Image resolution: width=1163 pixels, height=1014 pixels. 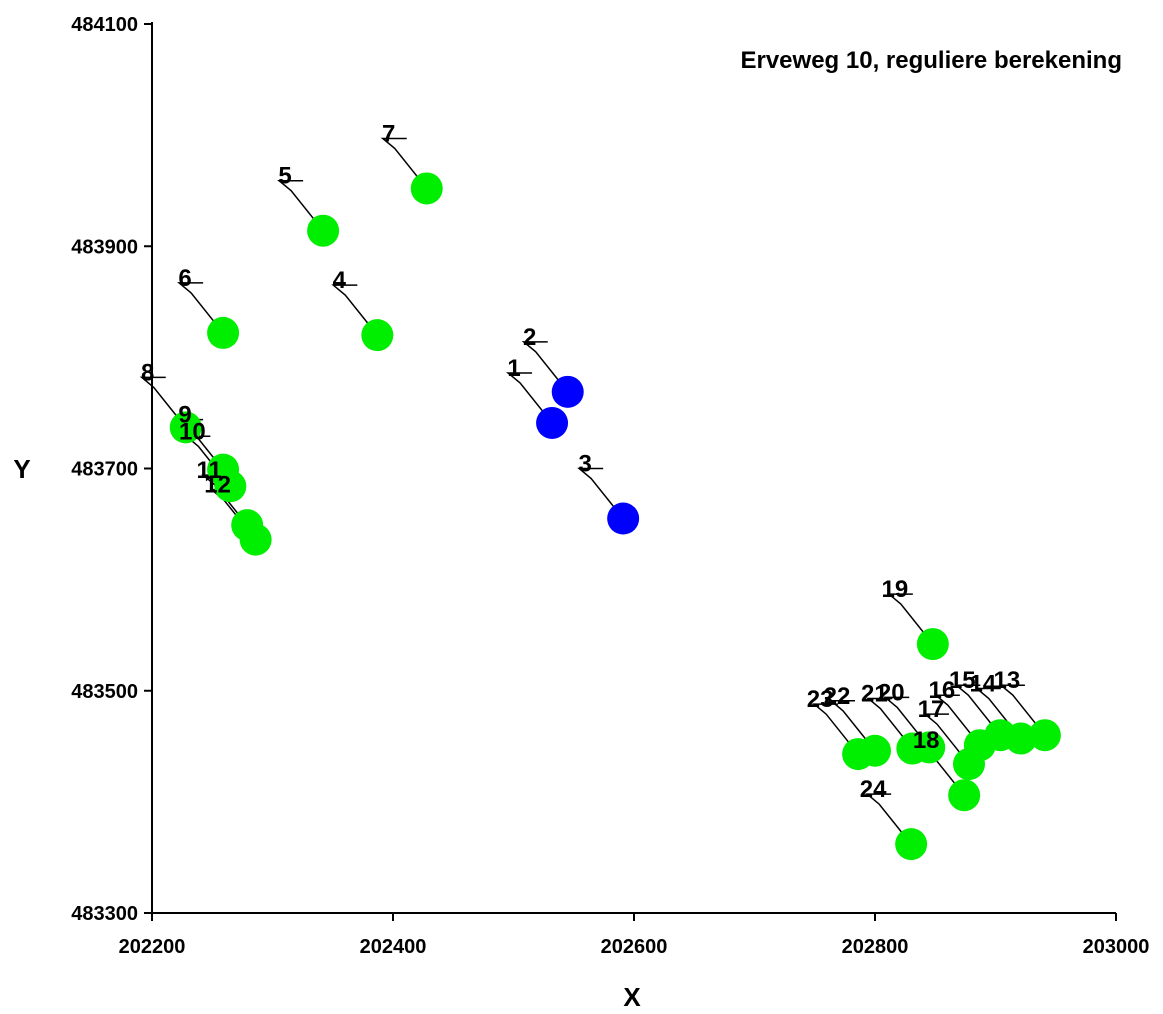 What do you see at coordinates (184, 415) in the screenshot?
I see `point-label: 9` at bounding box center [184, 415].